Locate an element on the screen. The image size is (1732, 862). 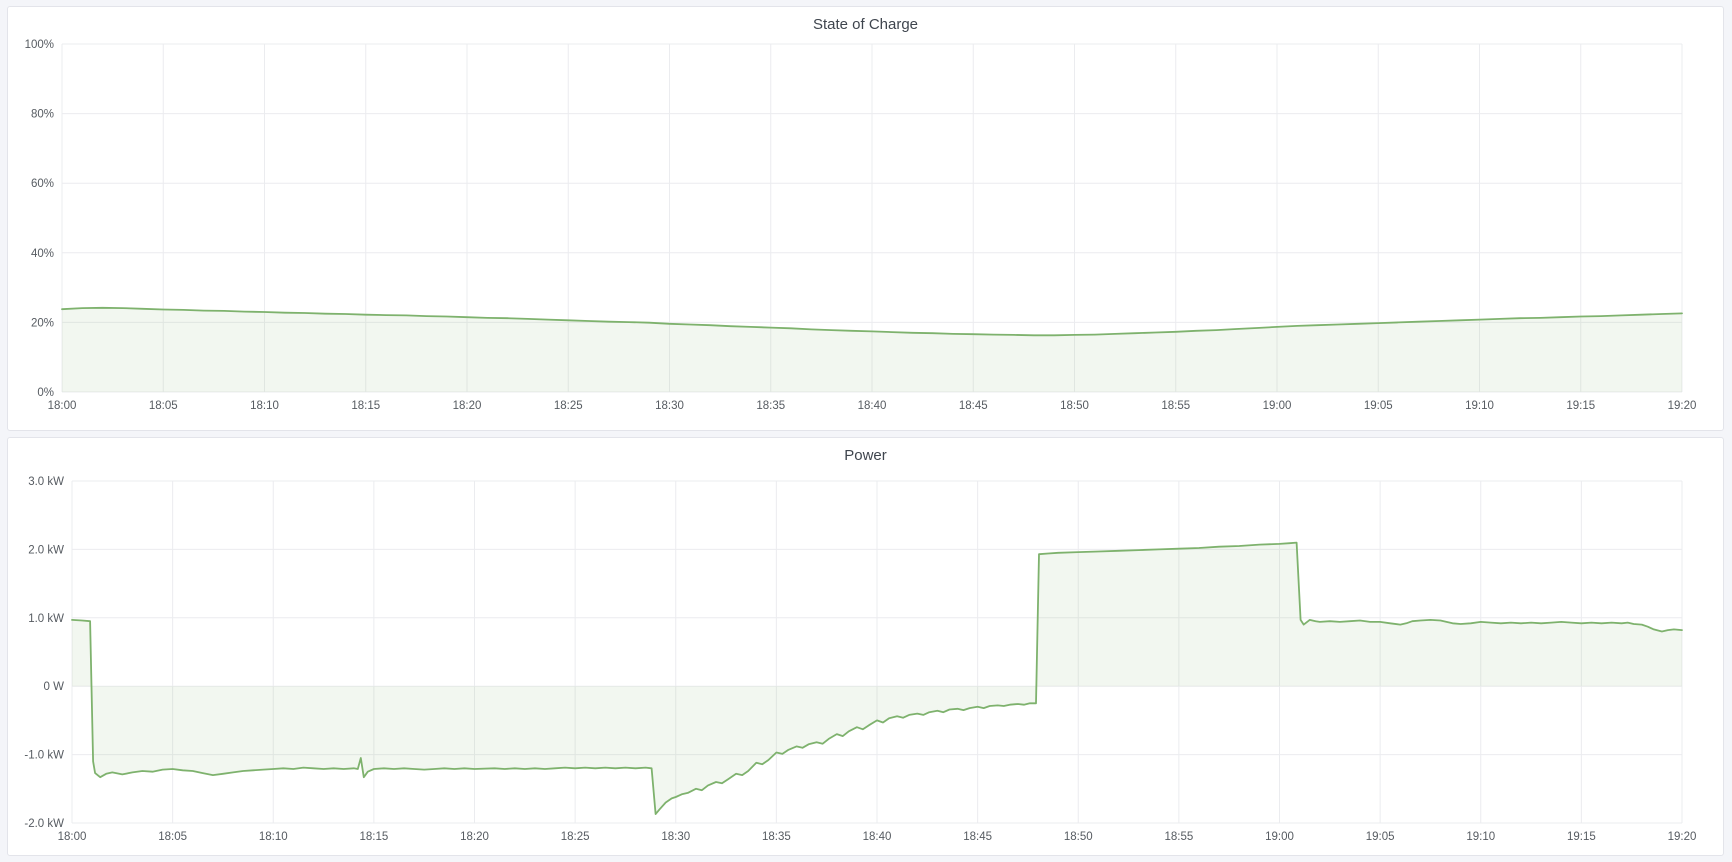
power-xtick-label: 19:00 is located at coordinates (1279, 837).